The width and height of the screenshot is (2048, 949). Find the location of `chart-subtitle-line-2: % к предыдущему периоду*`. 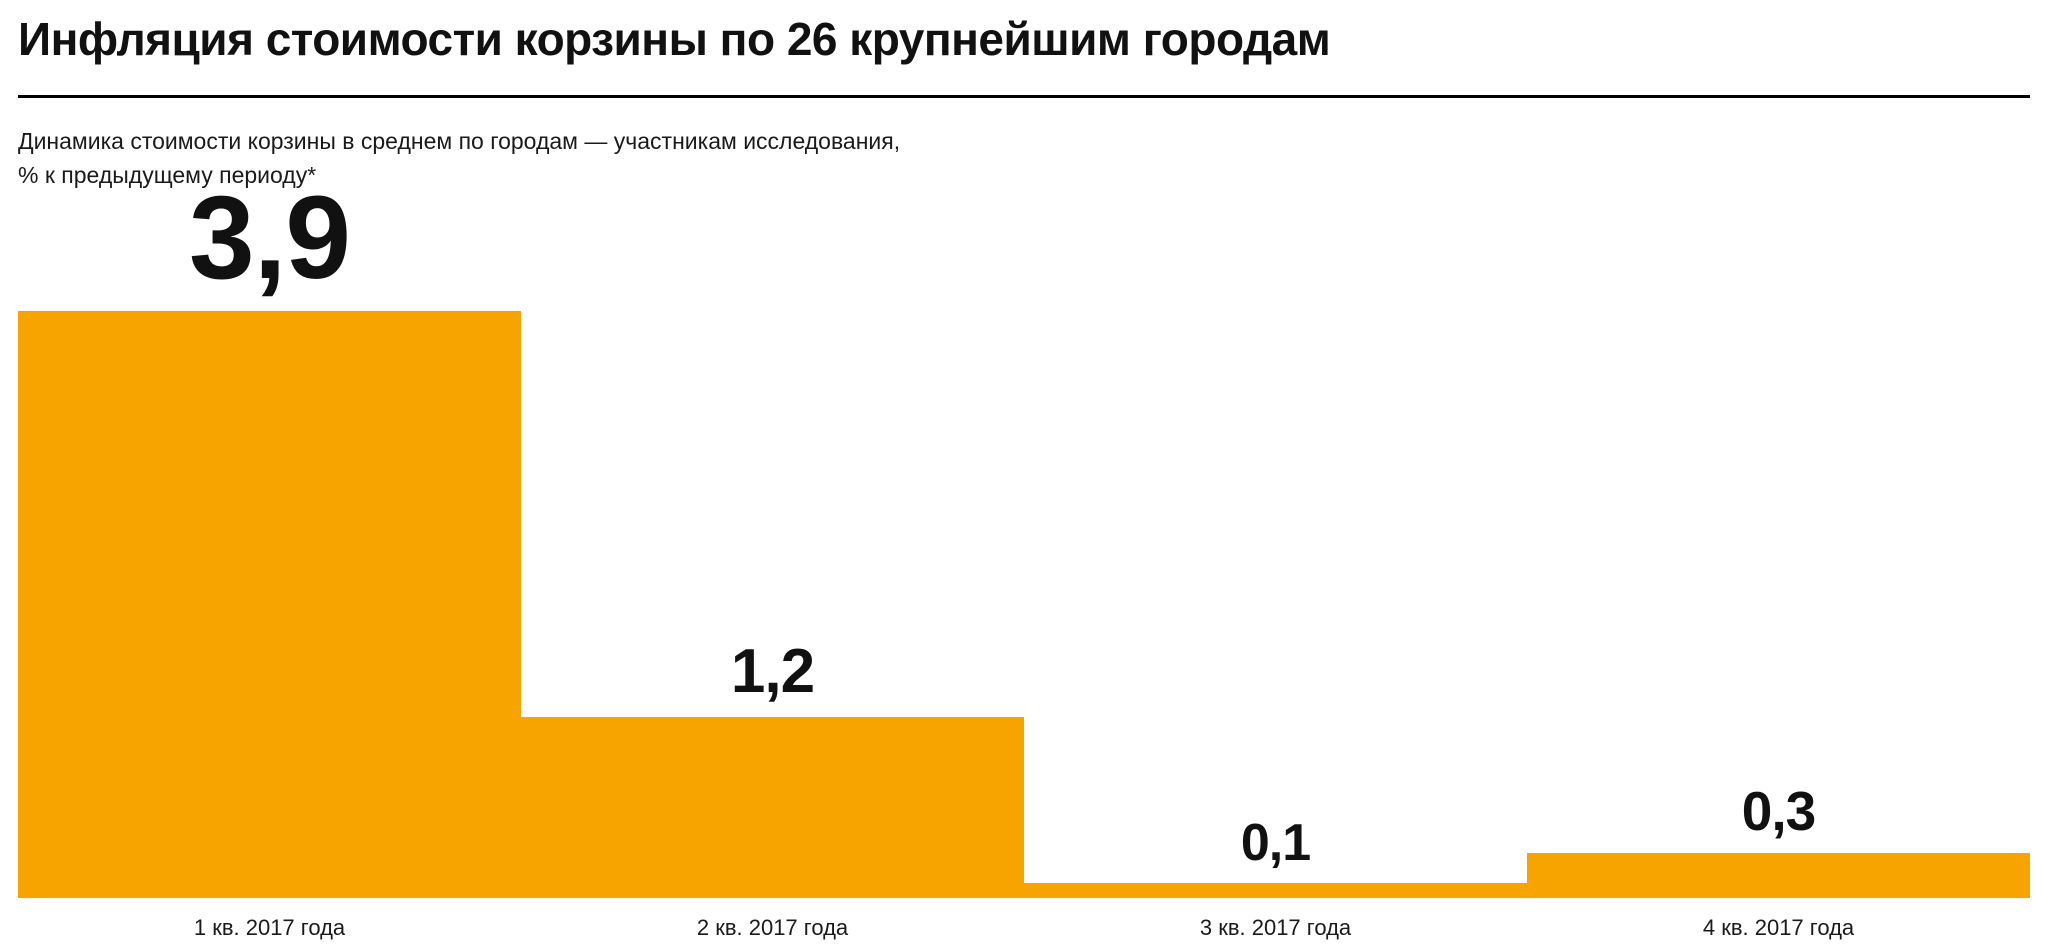

chart-subtitle-line-2: % к предыдущему периоду* is located at coordinates (167, 175).